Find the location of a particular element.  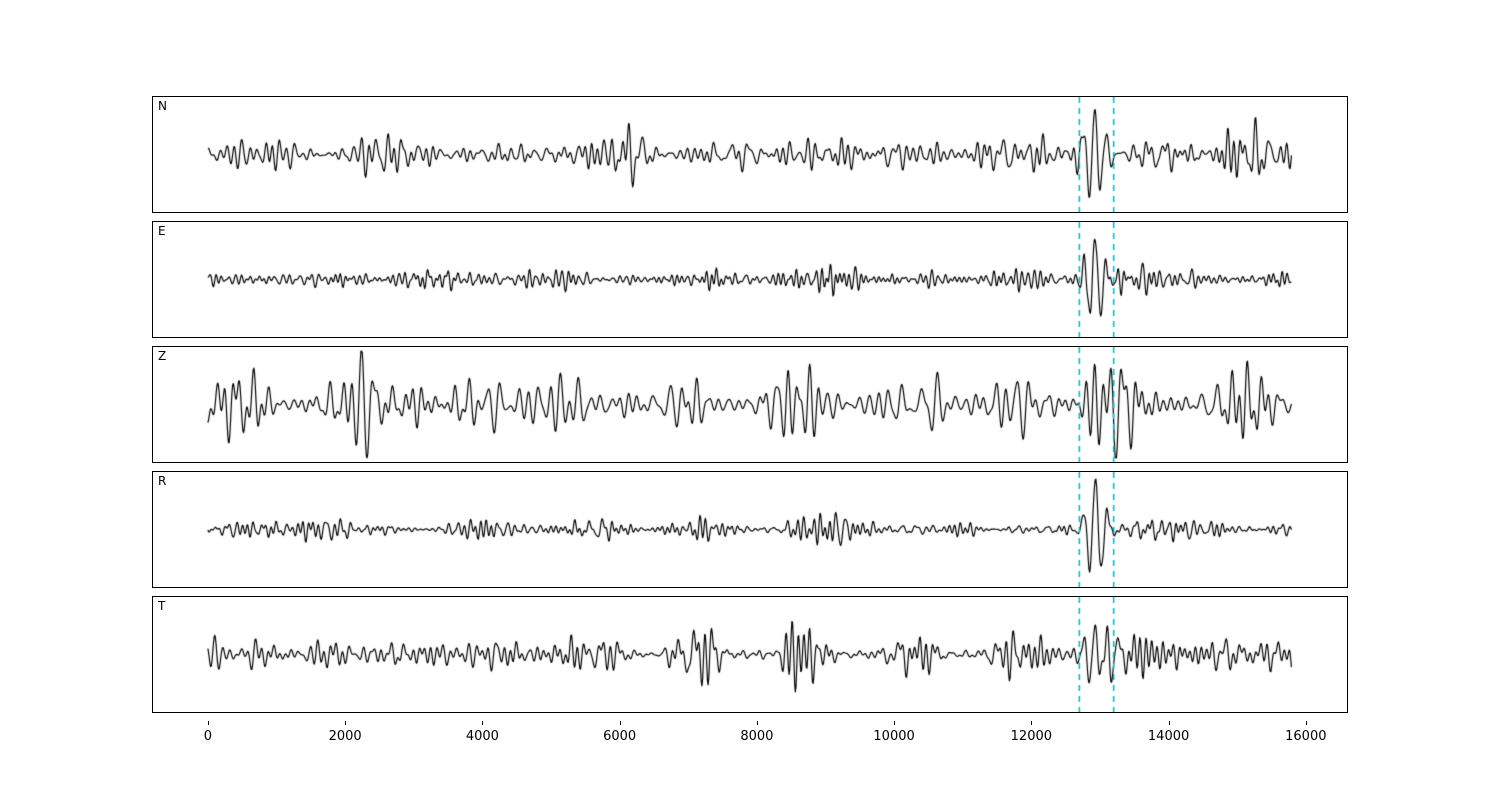

trace-waveform-n is located at coordinates (750, 154).